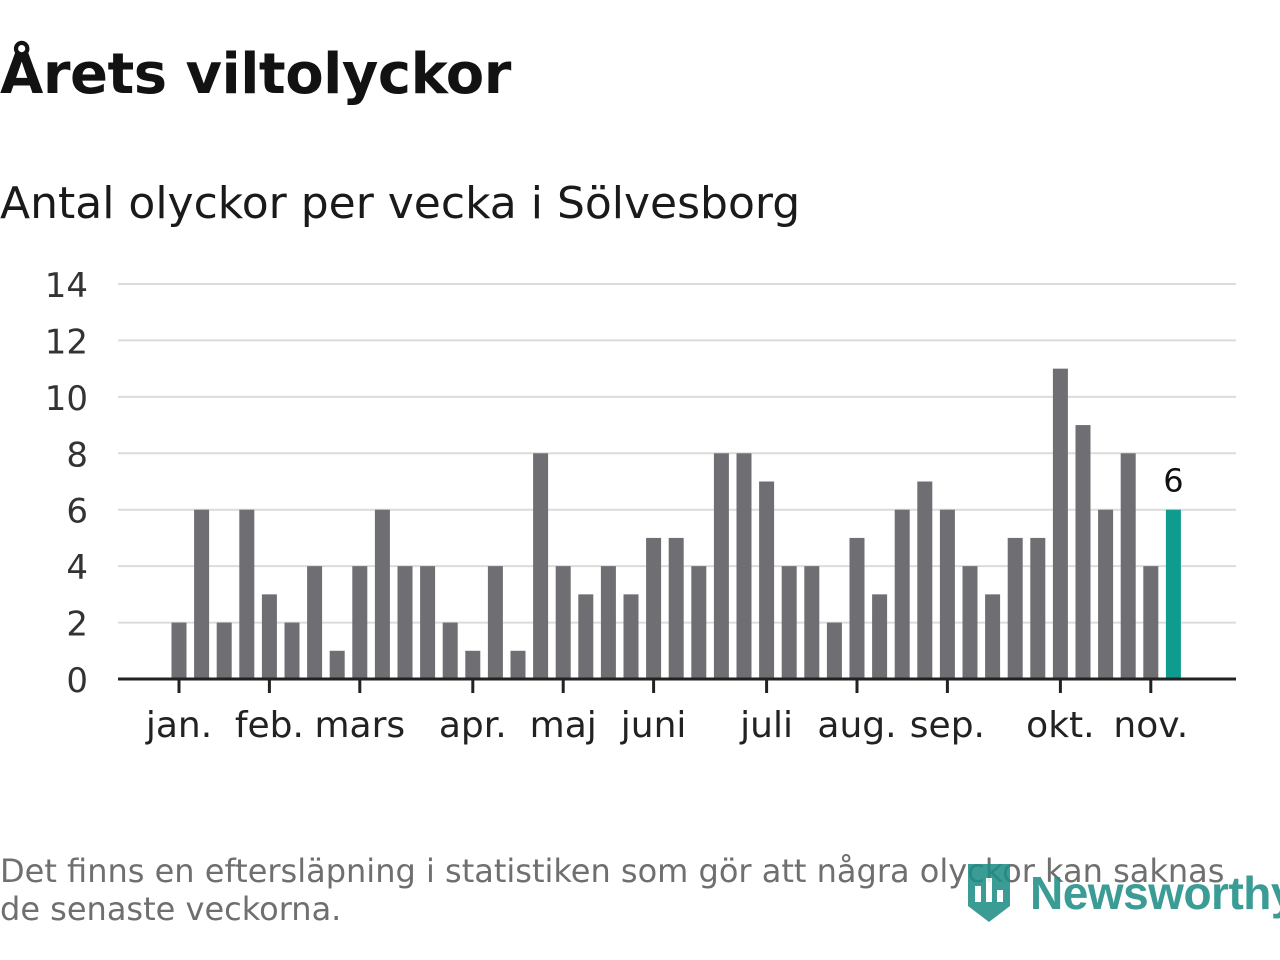  I want to click on highlight-value-label: 6, so click(1173, 481).